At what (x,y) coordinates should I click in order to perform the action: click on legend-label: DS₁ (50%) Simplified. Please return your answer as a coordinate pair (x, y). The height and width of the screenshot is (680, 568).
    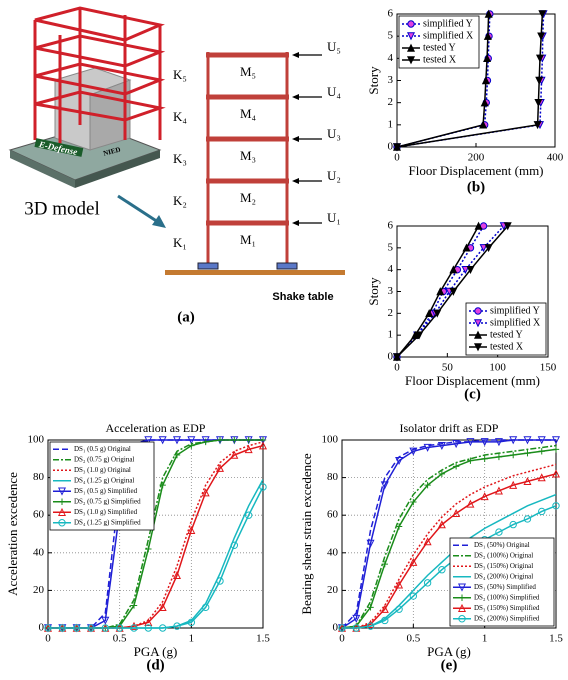
    Looking at the image, I should click on (505, 587).